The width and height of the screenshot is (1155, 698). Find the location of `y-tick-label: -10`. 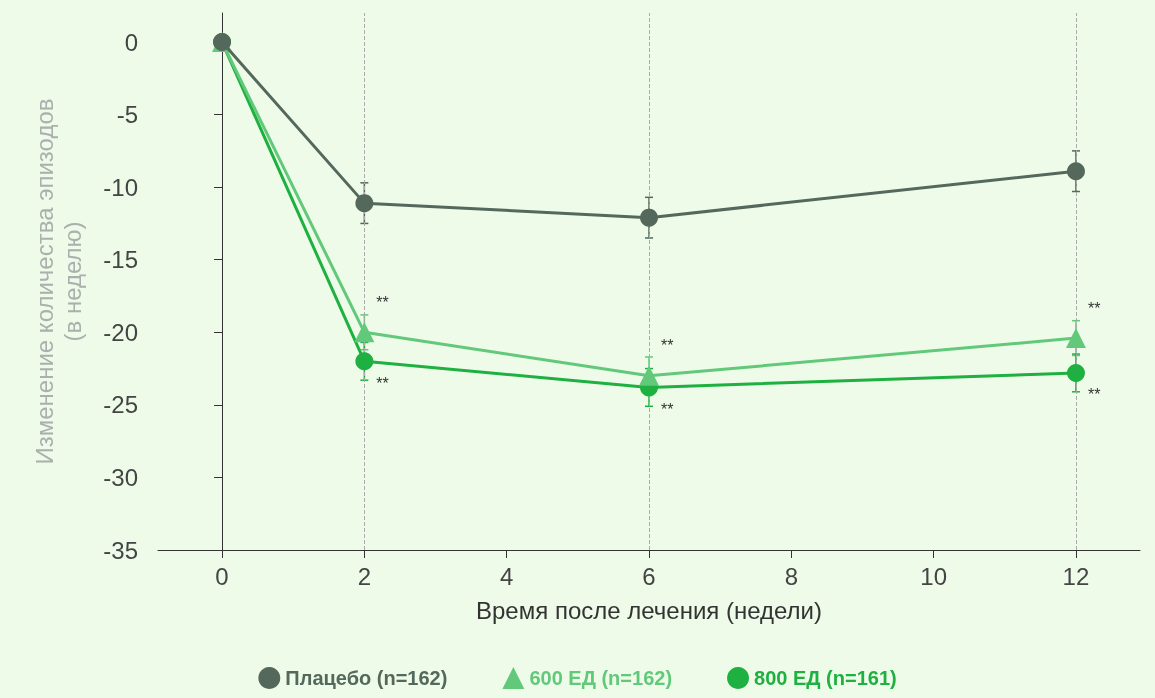

y-tick-label: -10 is located at coordinates (120, 187).